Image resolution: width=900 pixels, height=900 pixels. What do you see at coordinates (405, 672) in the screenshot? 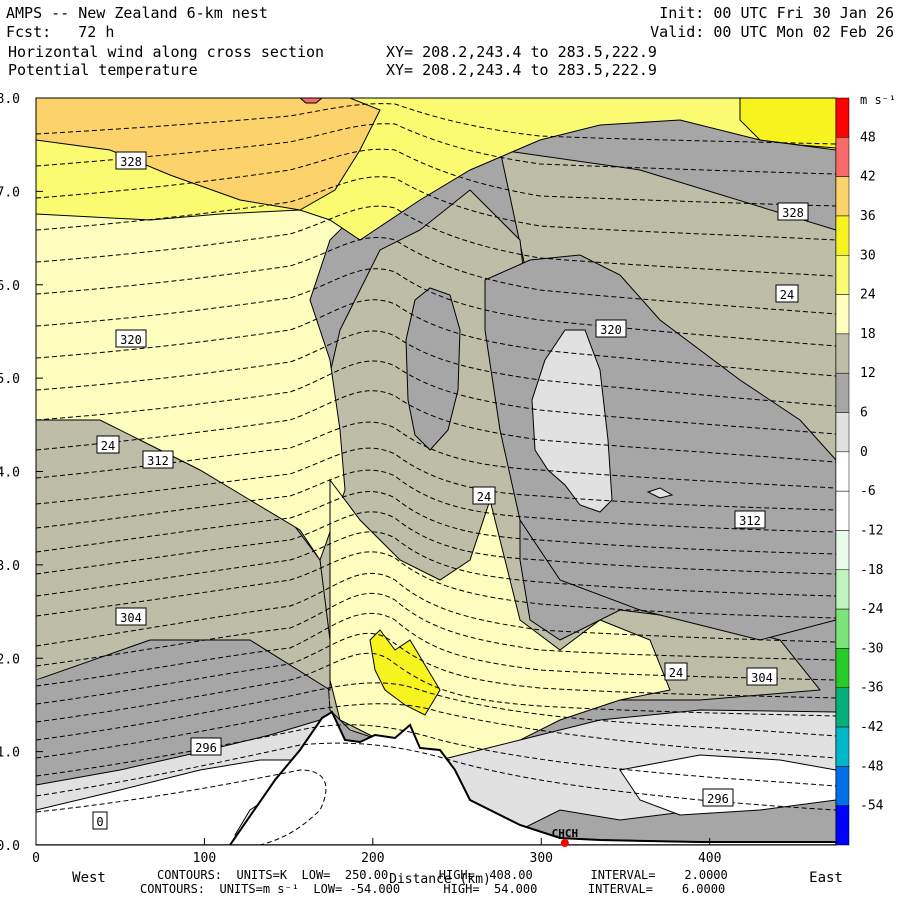
I see `wind-jet-core-lower` at bounding box center [405, 672].